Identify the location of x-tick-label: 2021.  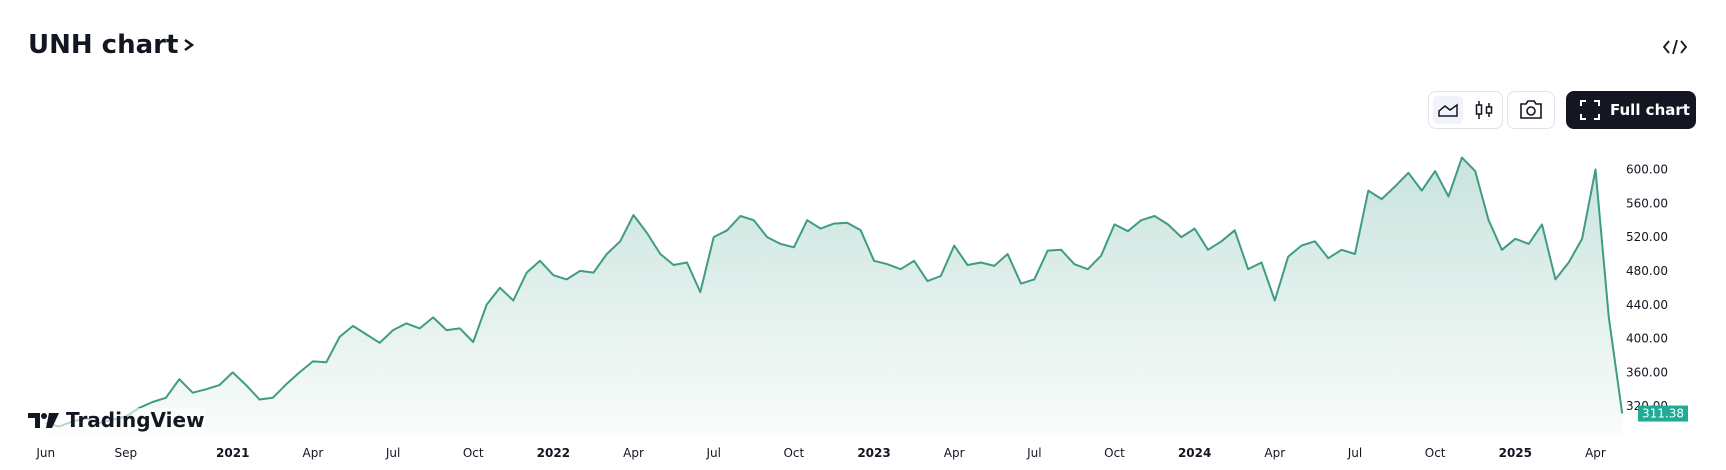
(232, 453).